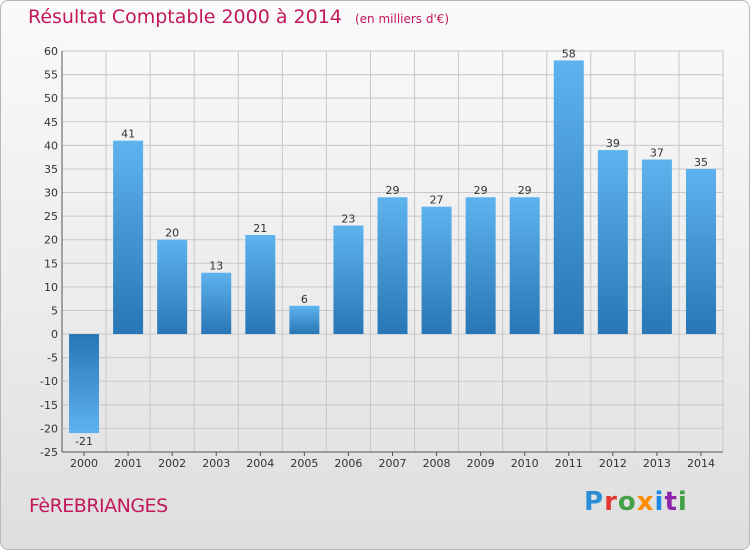  Describe the element at coordinates (49, 405) in the screenshot. I see `y-tick-label: -15` at that location.